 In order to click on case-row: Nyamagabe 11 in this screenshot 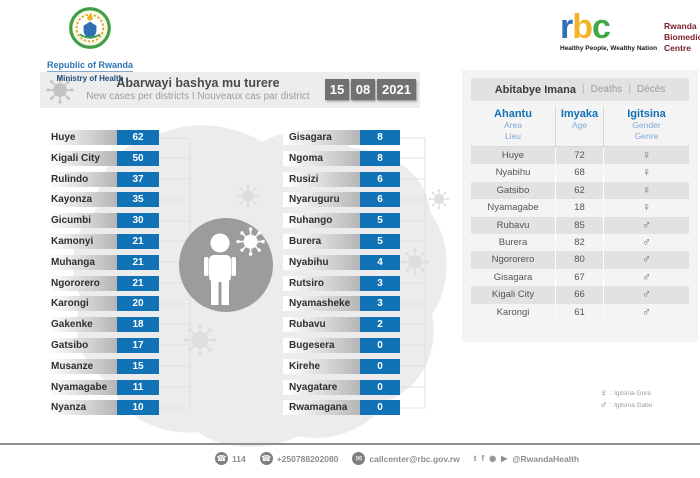, I will do `click(102, 387)`.